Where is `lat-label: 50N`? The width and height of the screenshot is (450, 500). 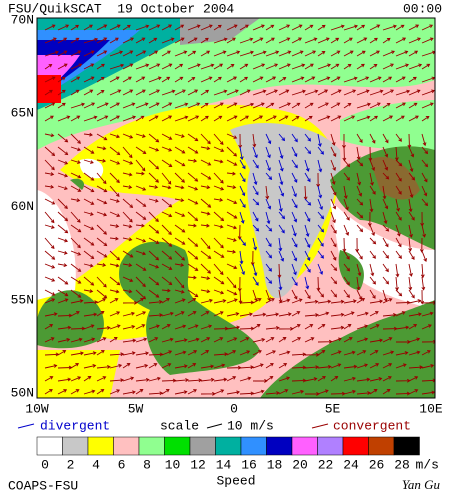 lat-label: 50N is located at coordinates (22, 393).